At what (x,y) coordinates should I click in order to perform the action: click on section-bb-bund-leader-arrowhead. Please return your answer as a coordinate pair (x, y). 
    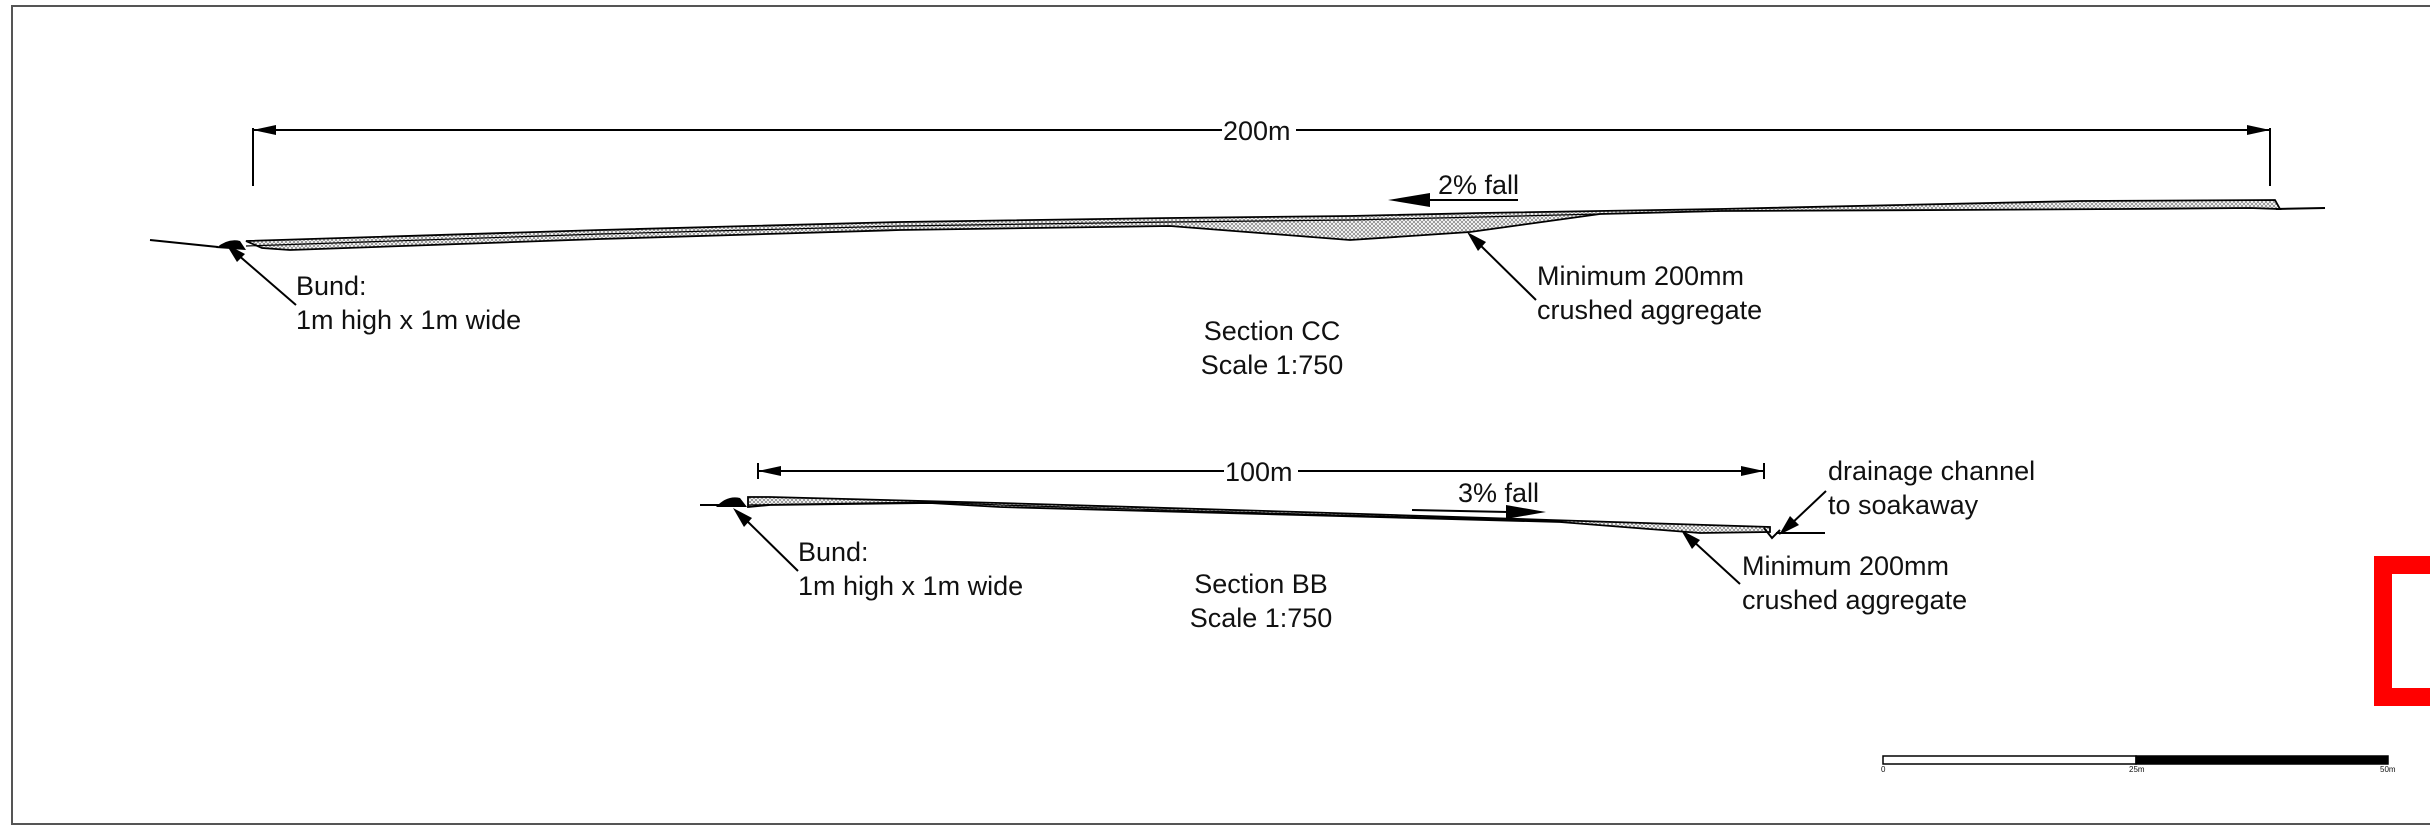
    Looking at the image, I should click on (742, 517).